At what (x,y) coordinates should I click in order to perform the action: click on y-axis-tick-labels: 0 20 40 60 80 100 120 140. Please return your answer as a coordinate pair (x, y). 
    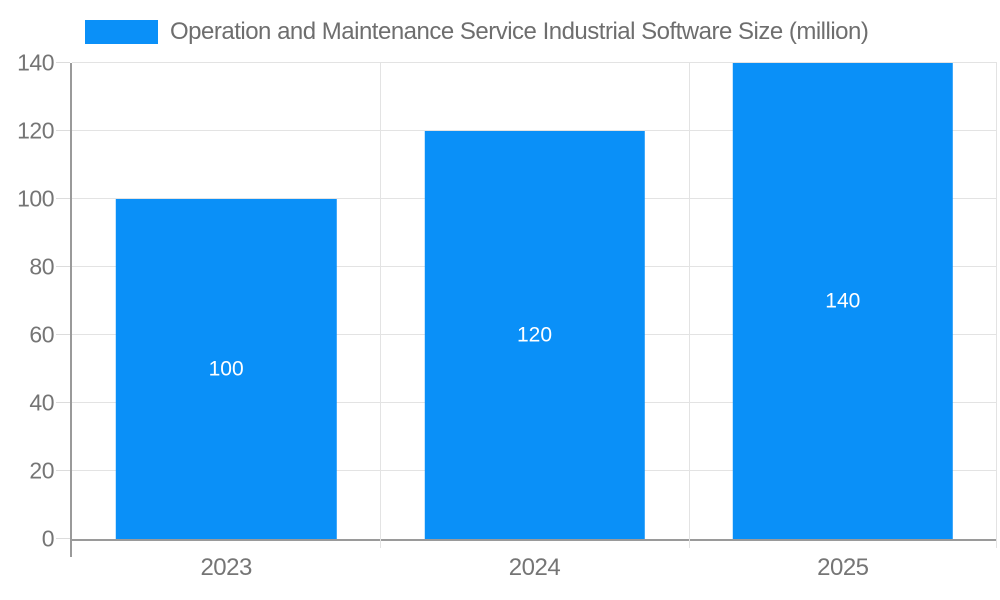
    Looking at the image, I should click on (27, 300).